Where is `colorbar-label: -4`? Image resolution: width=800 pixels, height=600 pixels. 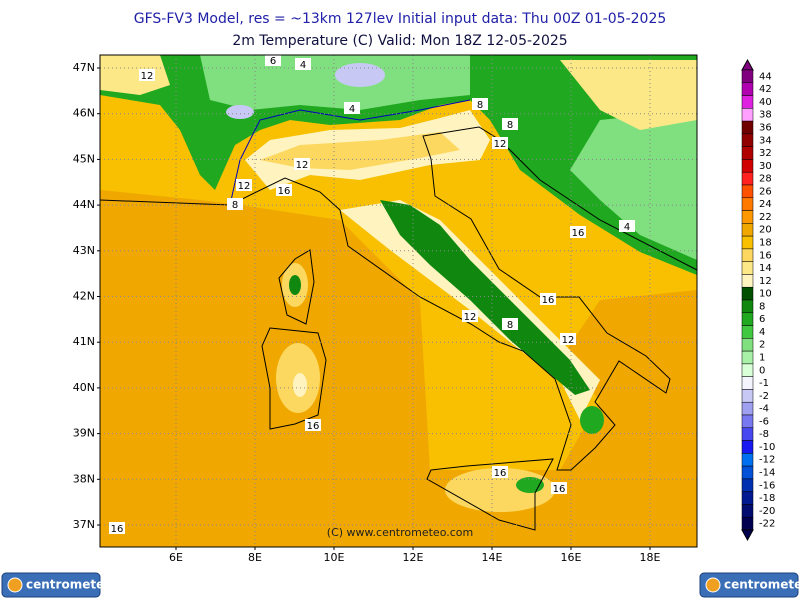 colorbar-label: -4 is located at coordinates (764, 409).